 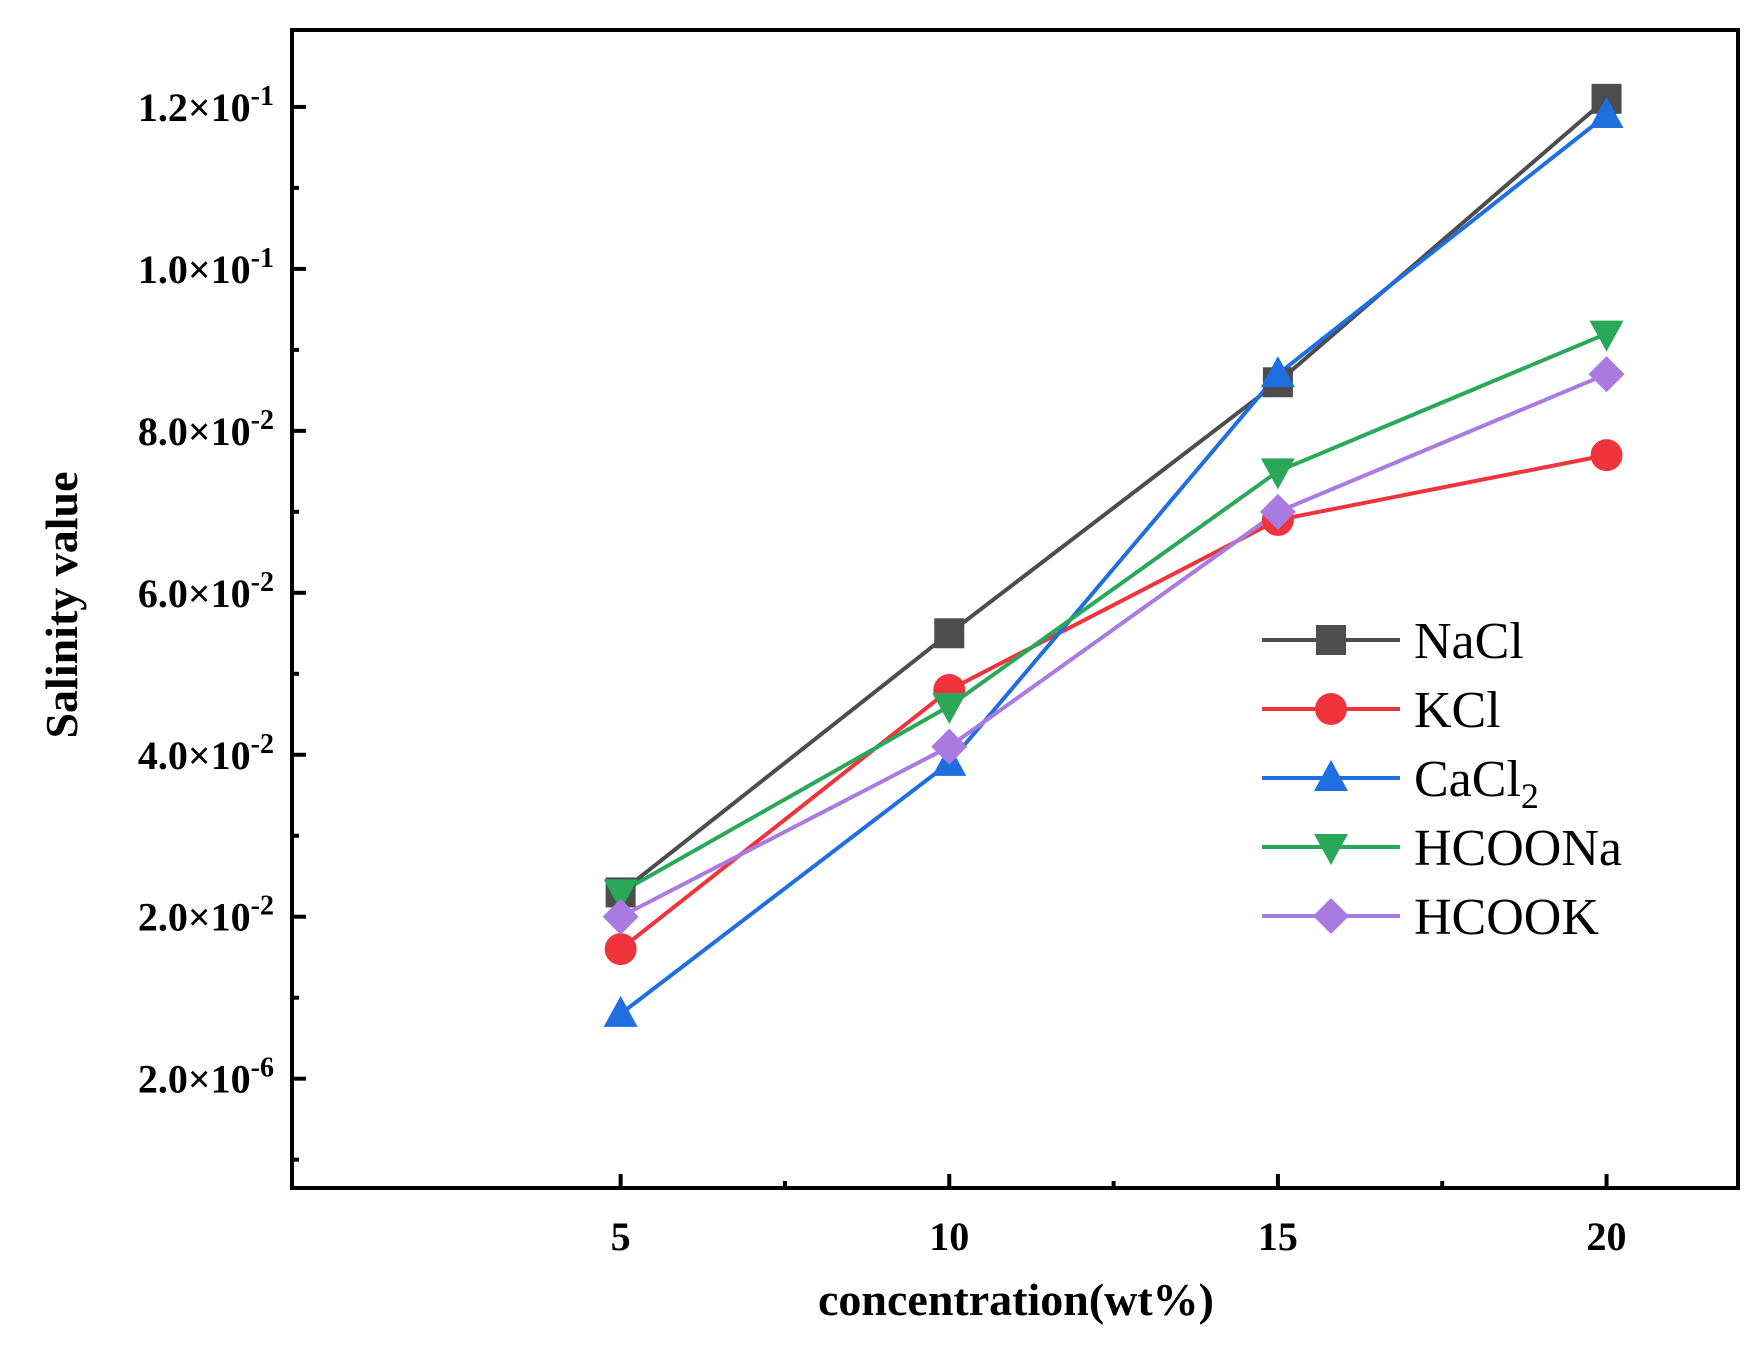 What do you see at coordinates (206, 915) in the screenshot?
I see `y-tick-label: 2.0×10⁻²` at bounding box center [206, 915].